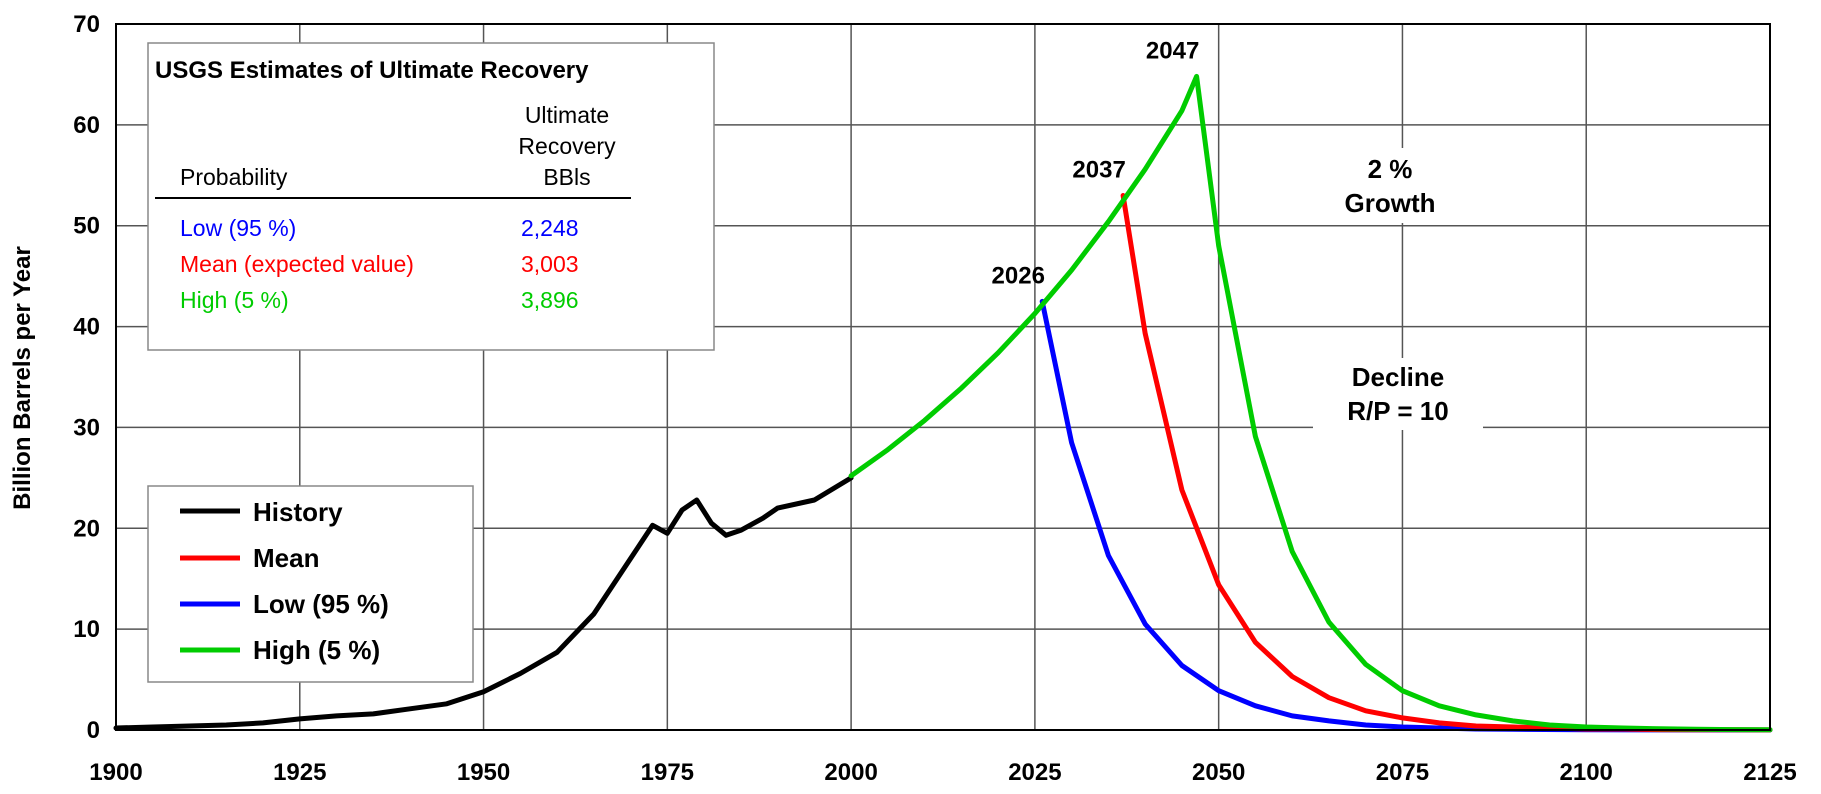 Image resolution: width=1821 pixels, height=794 pixels. Describe the element at coordinates (234, 300) in the screenshot. I see `table-row-high-label: High (5 %)` at that location.